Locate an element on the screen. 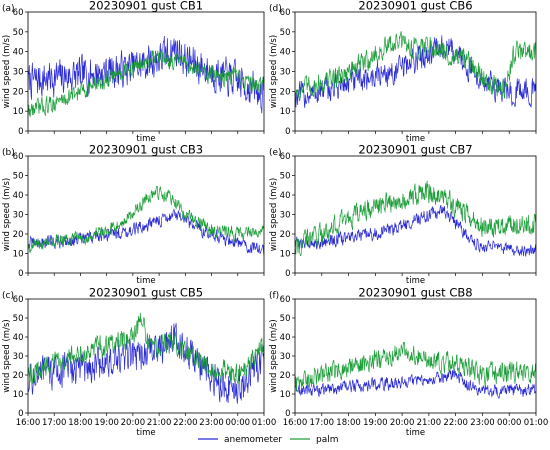  panel-letter: (b) is located at coordinates (8, 153).